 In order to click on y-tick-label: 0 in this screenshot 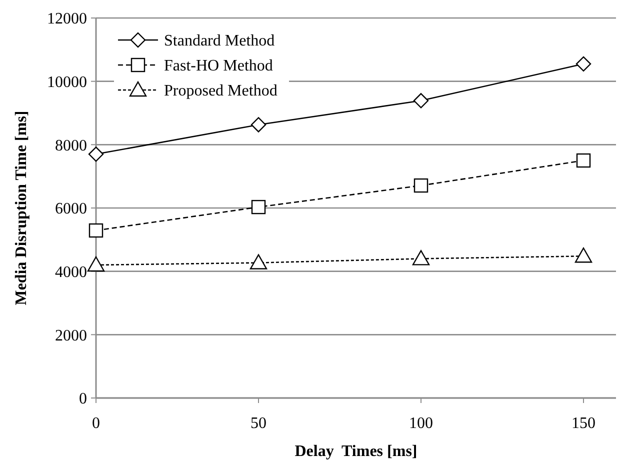, I will do `click(83, 399)`.